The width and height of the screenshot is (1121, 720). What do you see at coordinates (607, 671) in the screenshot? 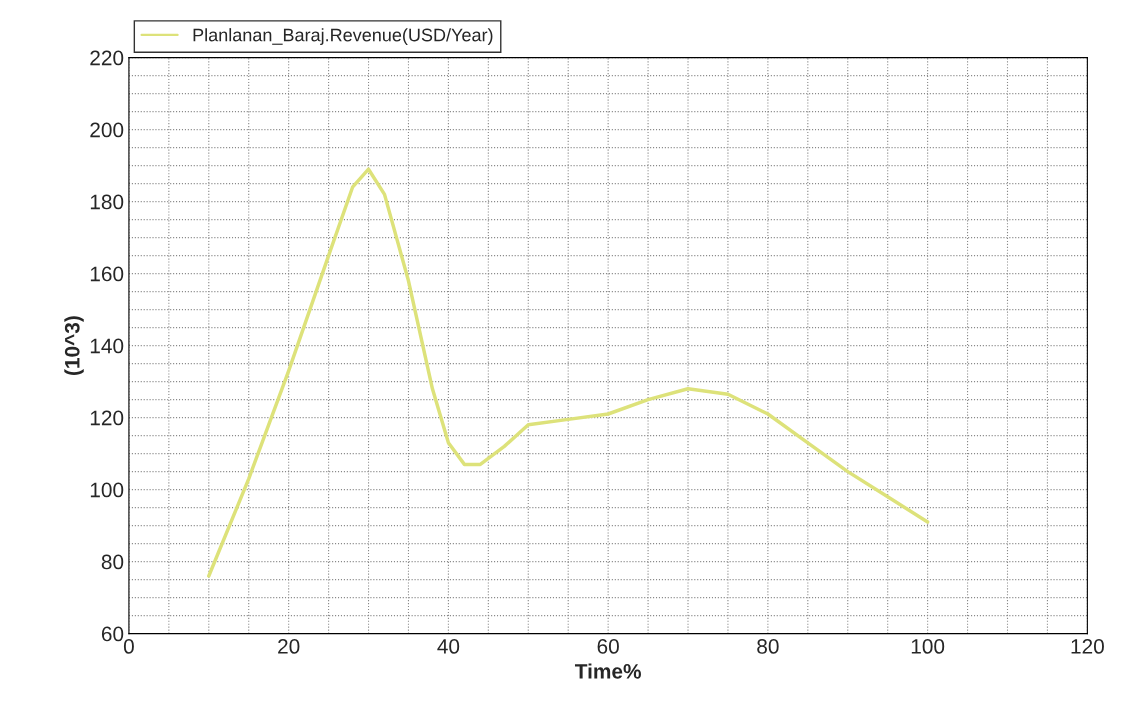
I see `x-axis-title: Time%` at bounding box center [607, 671].